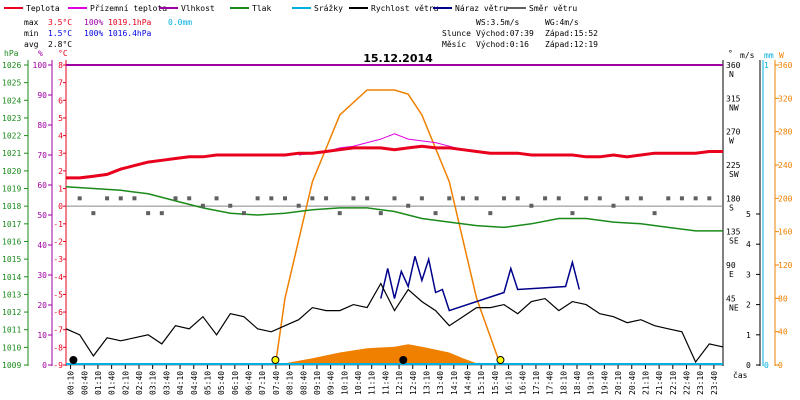  Describe the element at coordinates (747, 55) in the screenshot. I see `ms-axis-title: m/s` at that location.